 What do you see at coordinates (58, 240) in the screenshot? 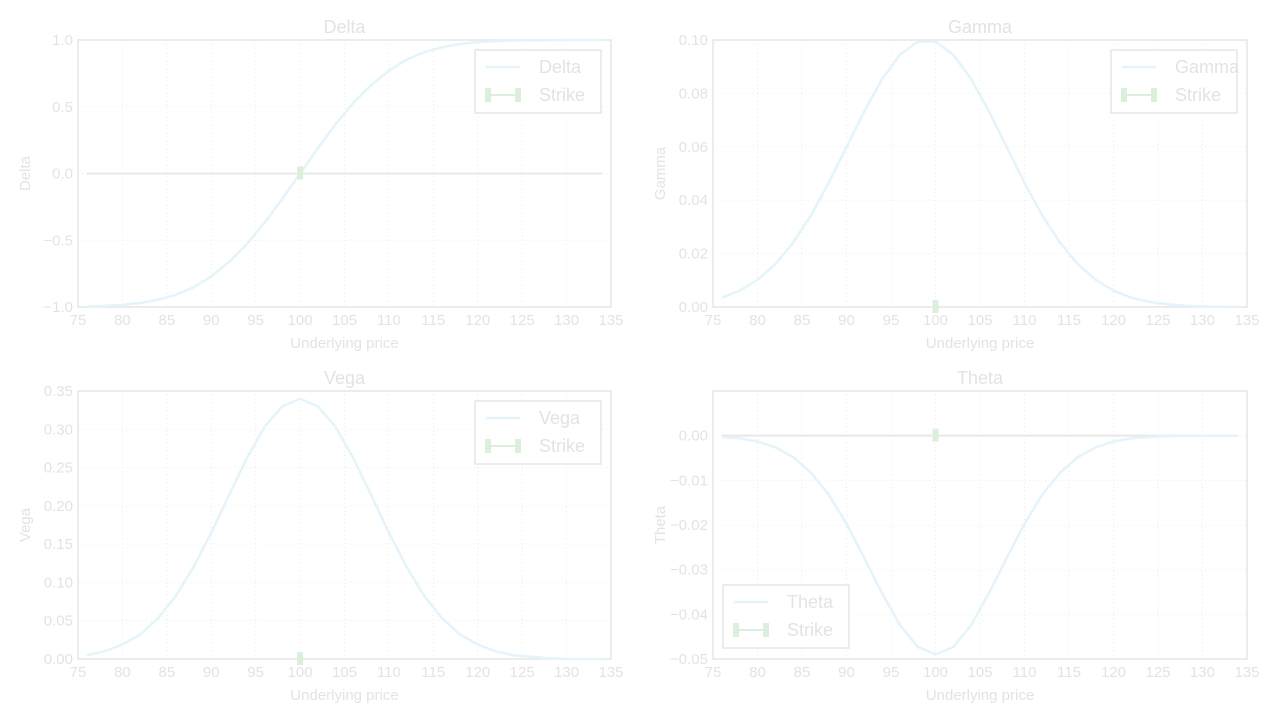
I see `y-tick-label: −0.5` at bounding box center [58, 240].